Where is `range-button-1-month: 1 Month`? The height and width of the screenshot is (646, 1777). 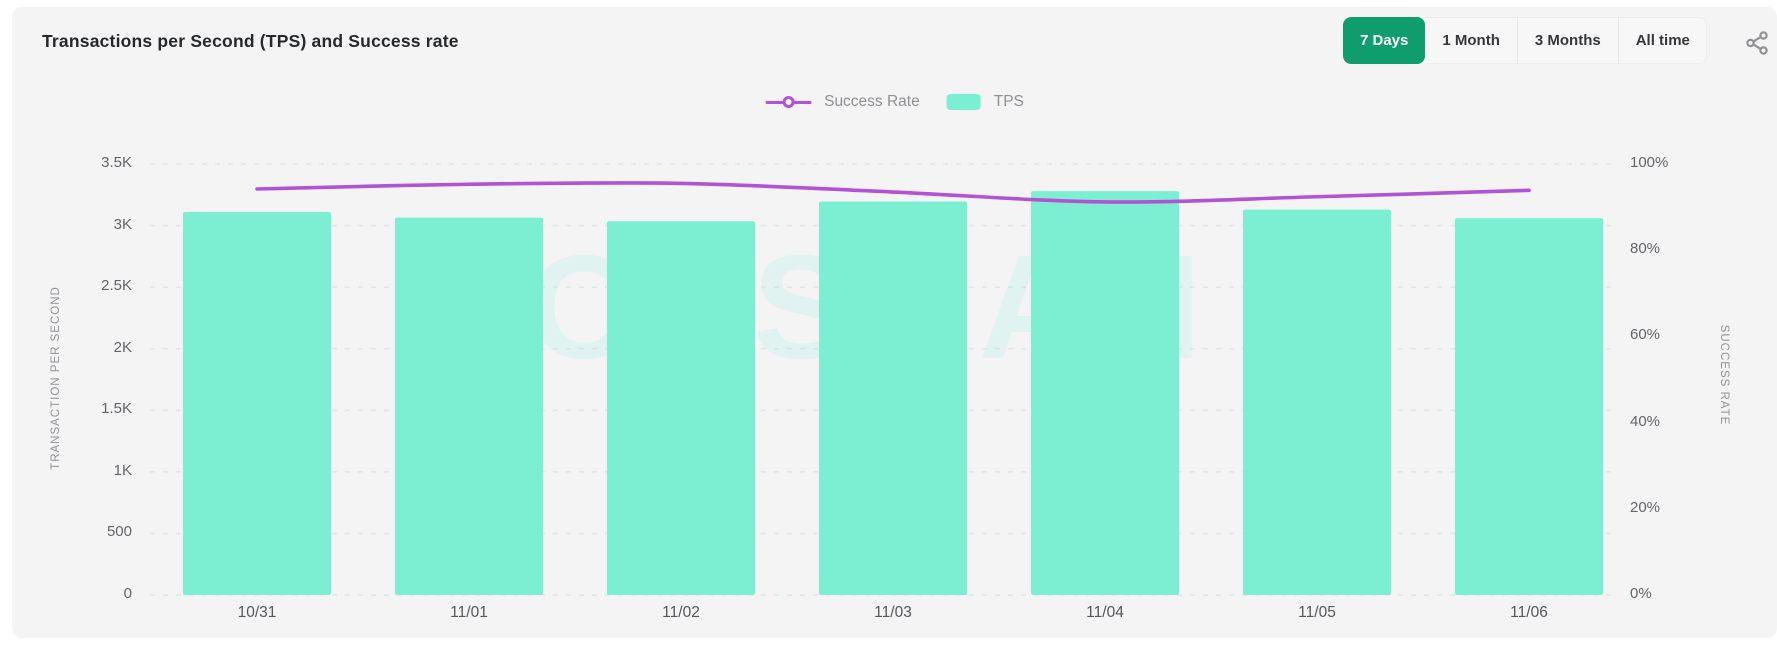 range-button-1-month: 1 Month is located at coordinates (1471, 40).